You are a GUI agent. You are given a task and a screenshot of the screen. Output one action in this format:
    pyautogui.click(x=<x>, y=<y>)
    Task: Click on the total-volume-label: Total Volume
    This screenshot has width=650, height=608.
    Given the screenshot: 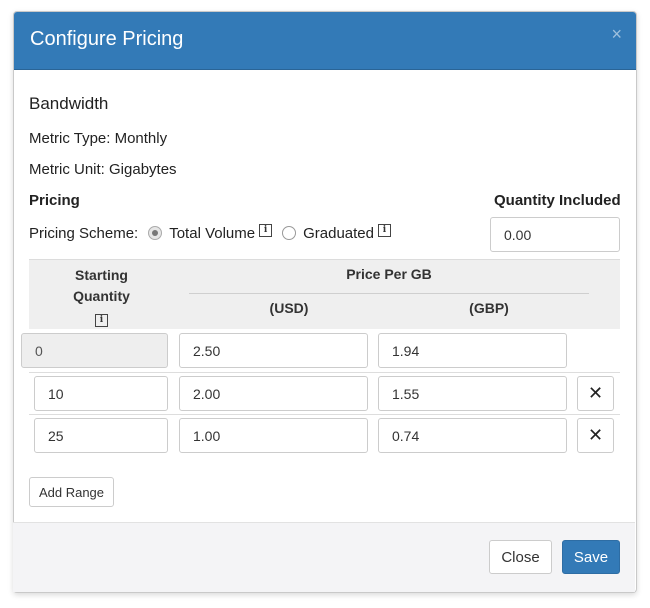 What is the action you would take?
    pyautogui.click(x=212, y=233)
    